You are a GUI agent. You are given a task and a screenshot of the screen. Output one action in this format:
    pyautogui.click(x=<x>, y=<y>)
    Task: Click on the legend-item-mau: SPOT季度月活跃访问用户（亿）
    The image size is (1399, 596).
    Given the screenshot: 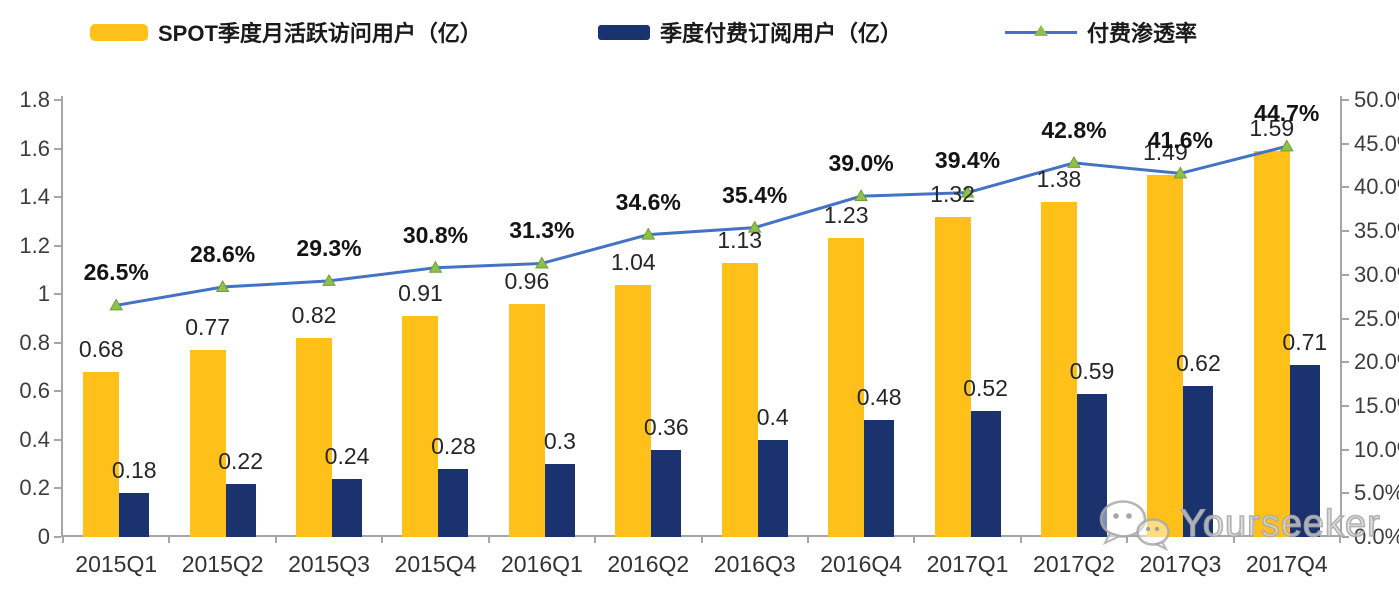 What is the action you would take?
    pyautogui.click(x=286, y=32)
    